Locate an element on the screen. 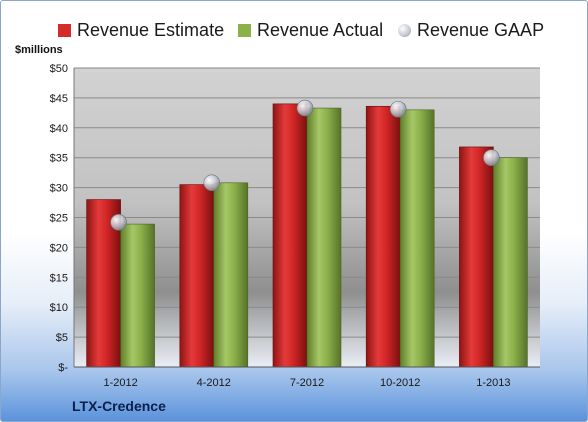 This screenshot has height=422, width=588. y-tick-label: $25 is located at coordinates (59, 219).